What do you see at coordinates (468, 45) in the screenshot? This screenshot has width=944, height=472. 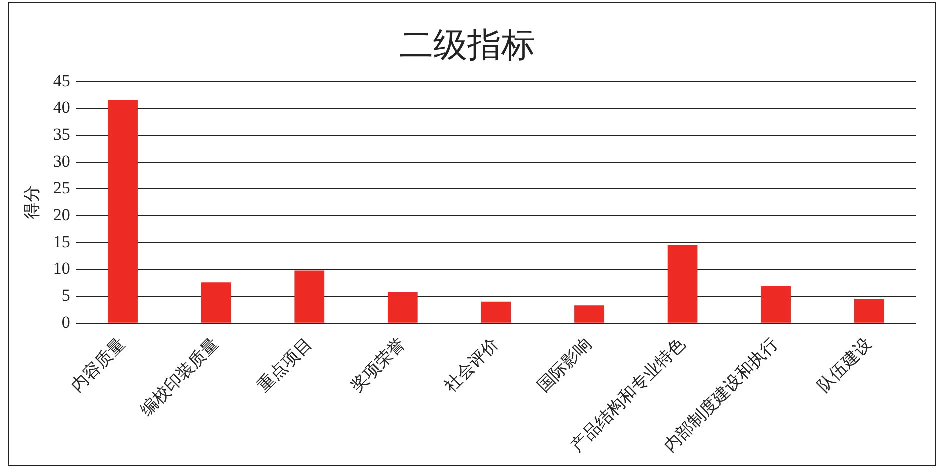 I see `chart-title: 二级指标` at bounding box center [468, 45].